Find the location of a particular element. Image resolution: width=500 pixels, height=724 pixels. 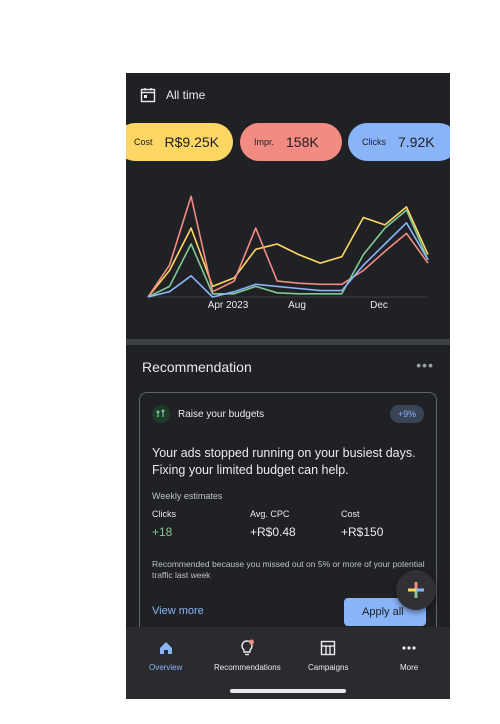

stat-value: +18 is located at coordinates (162, 532).